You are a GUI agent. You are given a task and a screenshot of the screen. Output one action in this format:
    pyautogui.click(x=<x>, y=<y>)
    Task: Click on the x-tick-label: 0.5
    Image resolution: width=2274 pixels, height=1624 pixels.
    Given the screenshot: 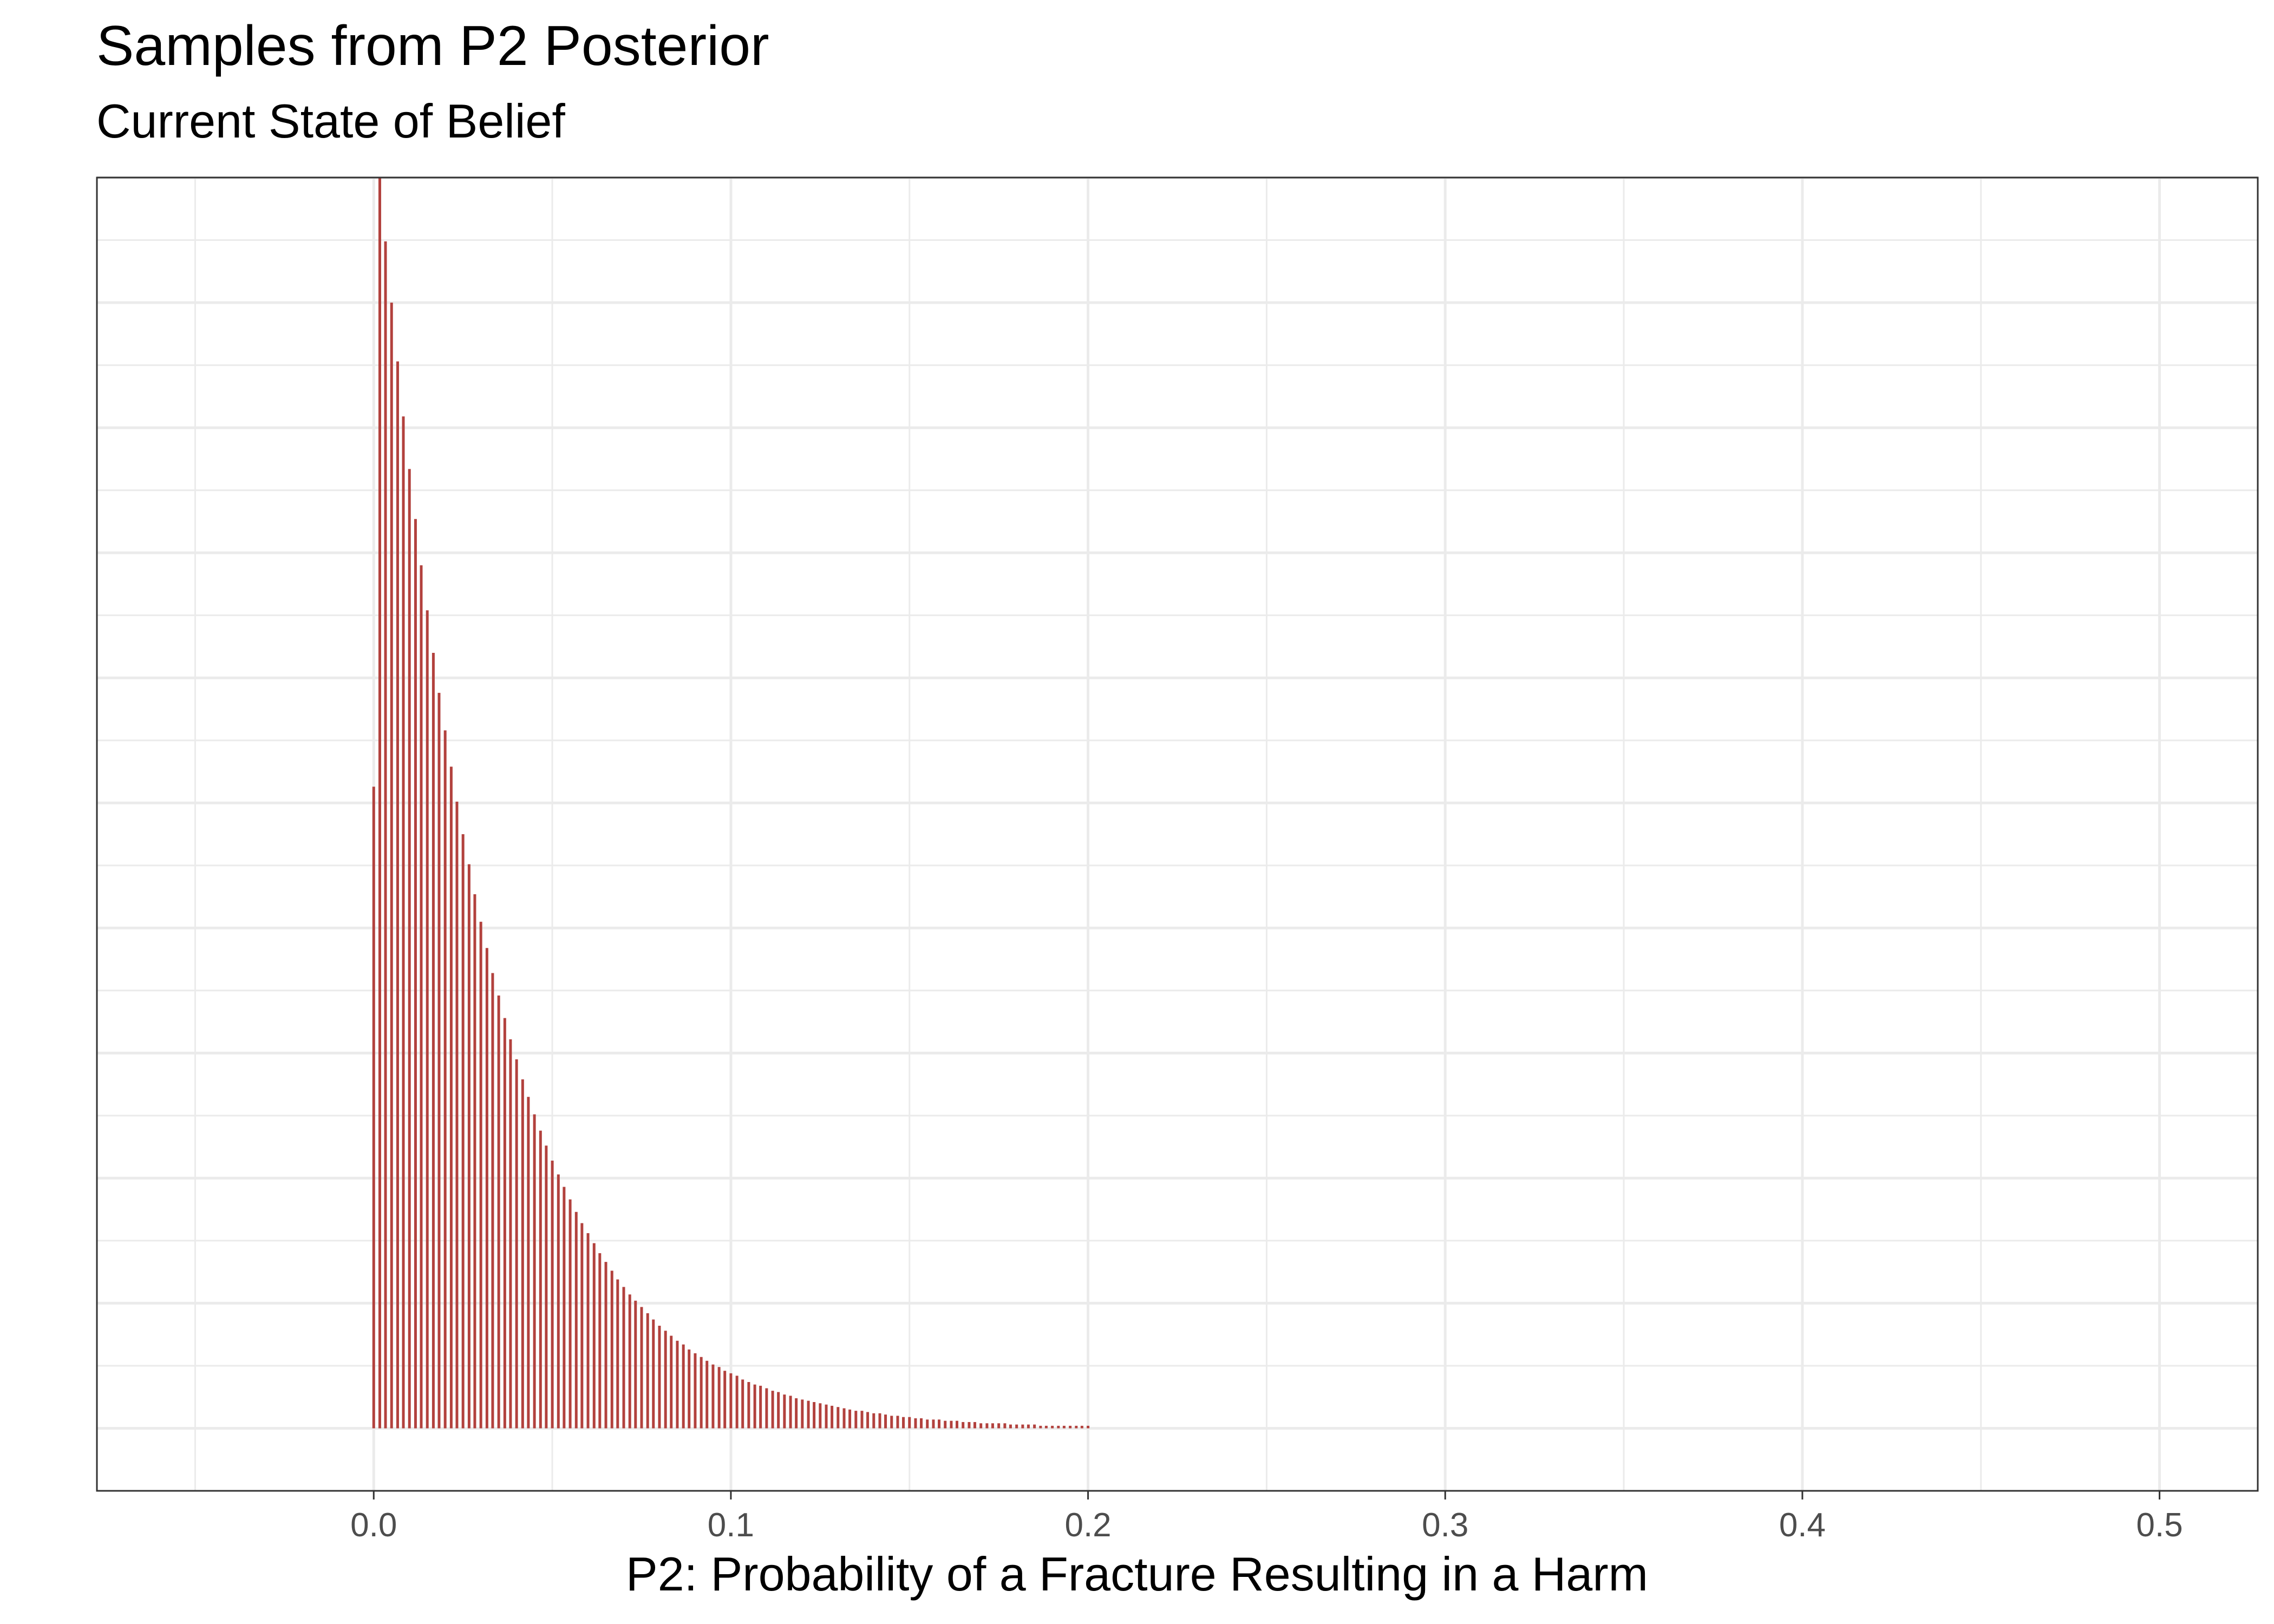 What is the action you would take?
    pyautogui.click(x=2159, y=1526)
    